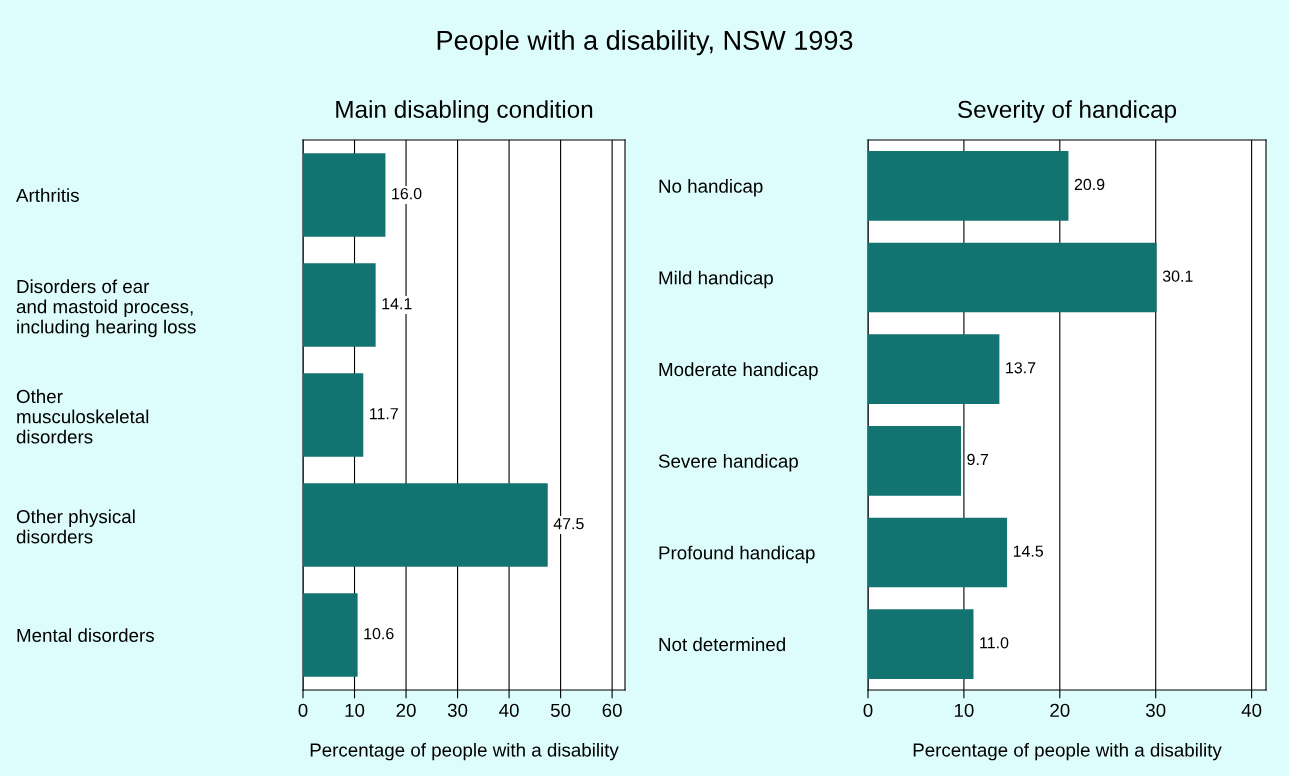  I want to click on y-tick-label: Disorders of ear and mastoid process, including hearing loss, so click(106, 308).